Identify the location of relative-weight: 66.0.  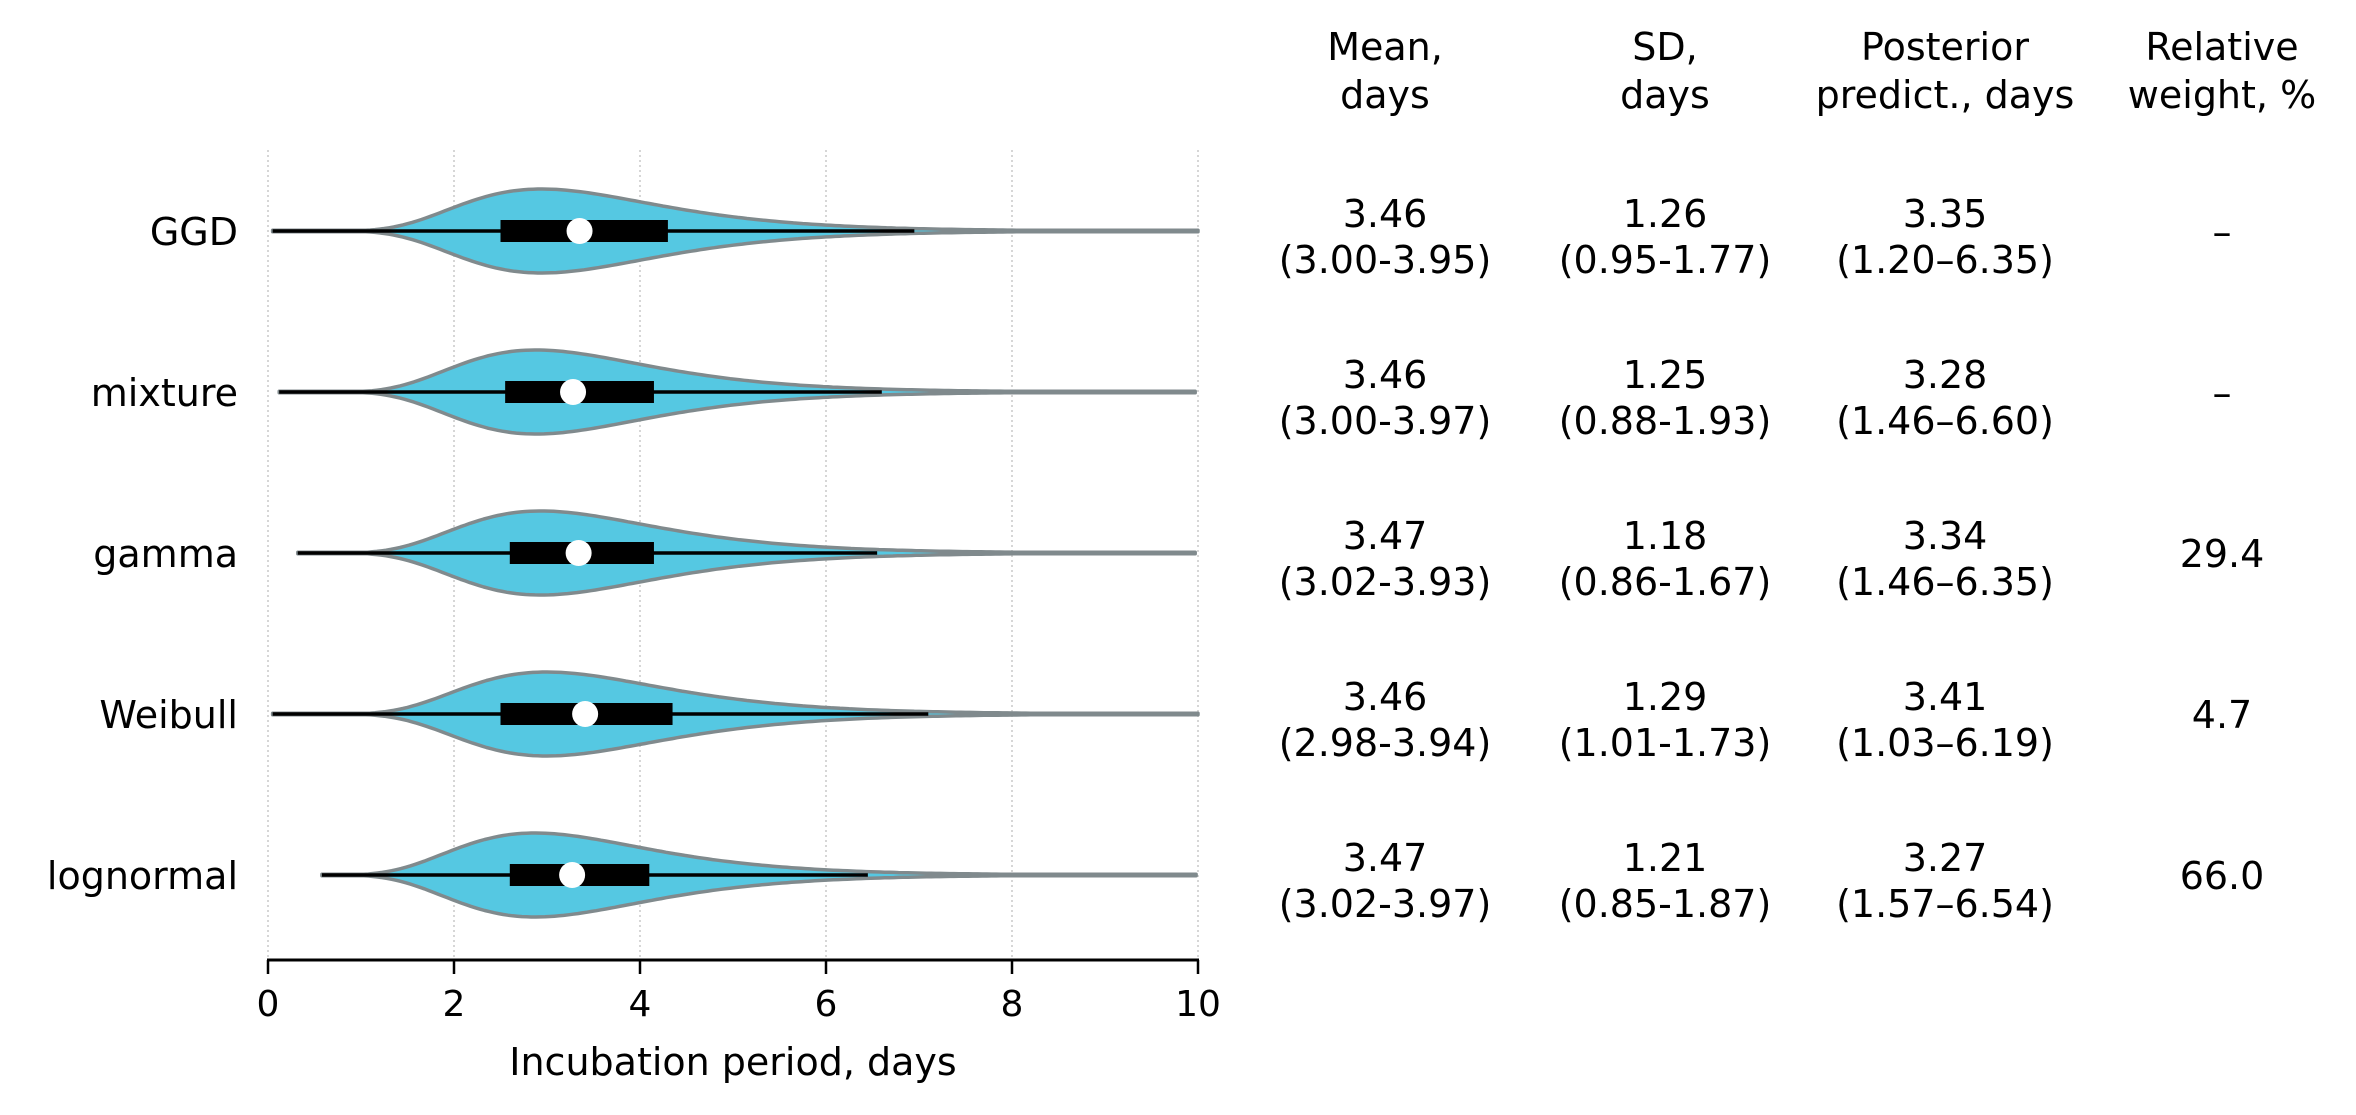
(2222, 876).